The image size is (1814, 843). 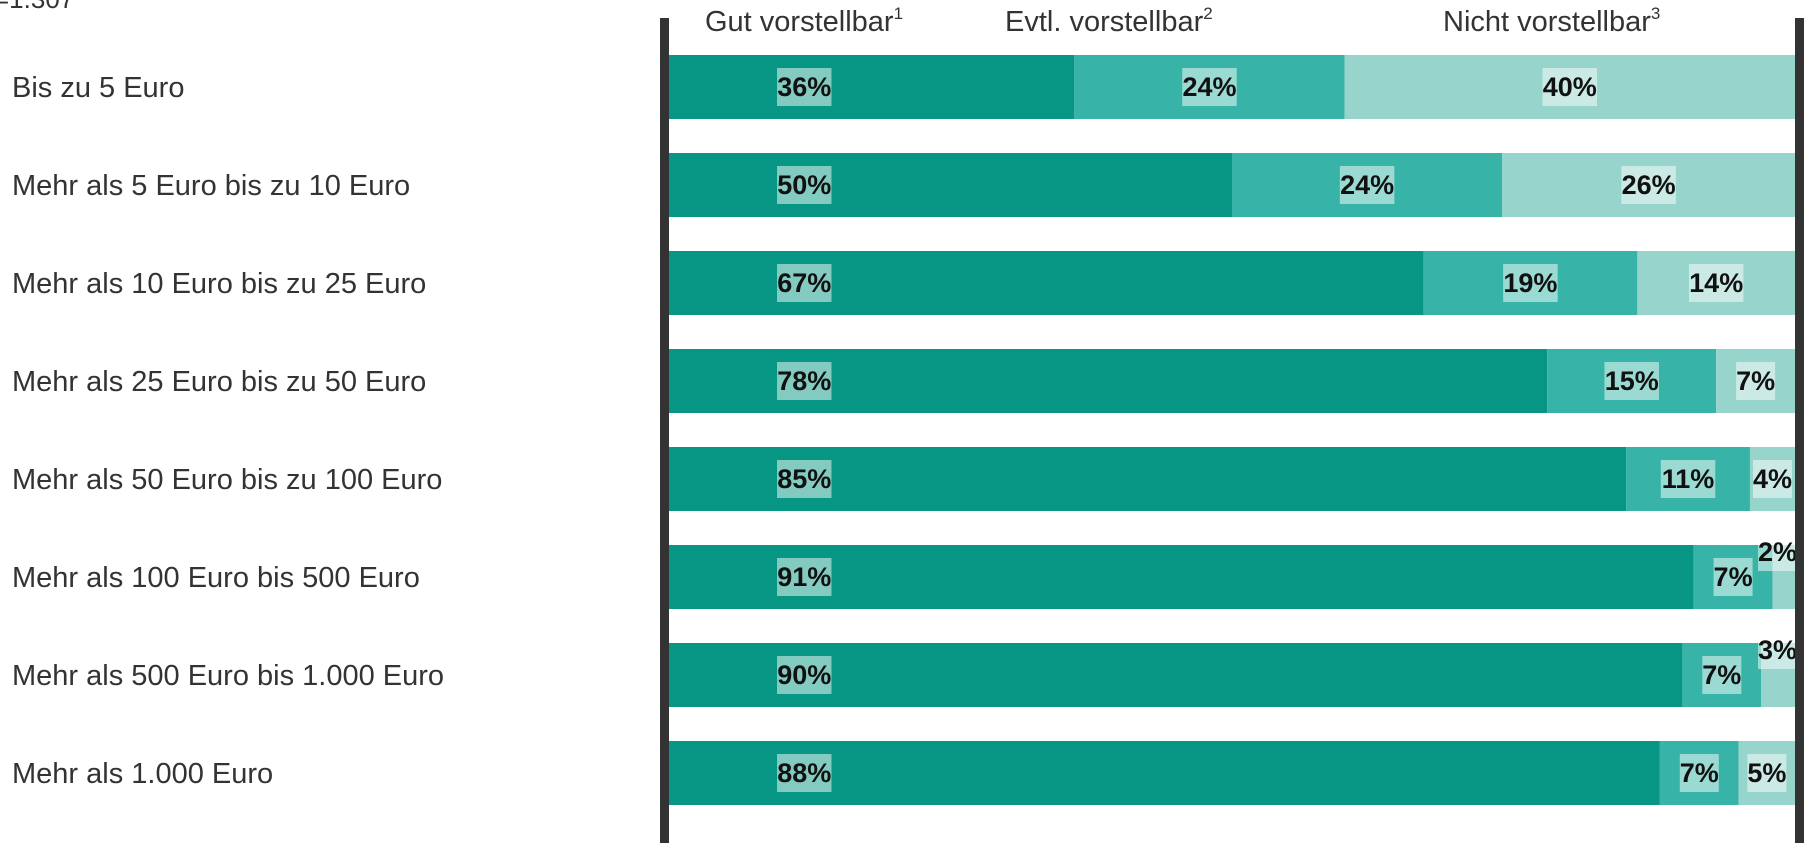 I want to click on legend-item-evtl-vorstellbar: Evtl. vorstellbar2, so click(x=1109, y=21).